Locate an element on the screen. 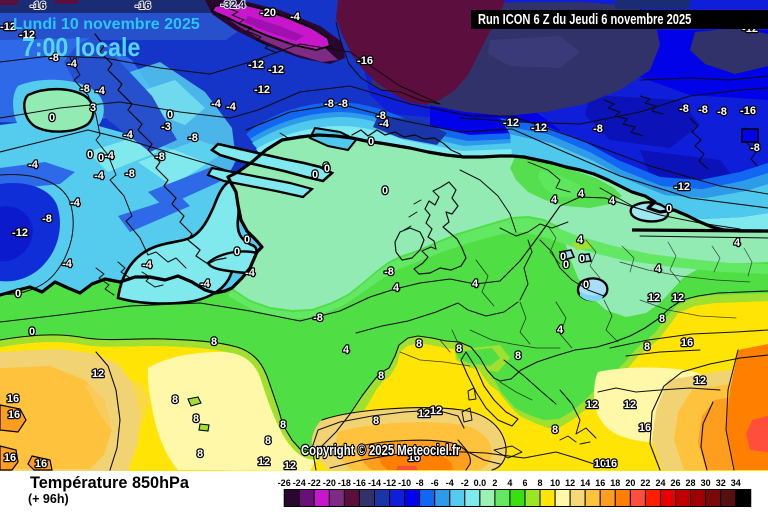  svg-text: 30 is located at coordinates (706, 483).